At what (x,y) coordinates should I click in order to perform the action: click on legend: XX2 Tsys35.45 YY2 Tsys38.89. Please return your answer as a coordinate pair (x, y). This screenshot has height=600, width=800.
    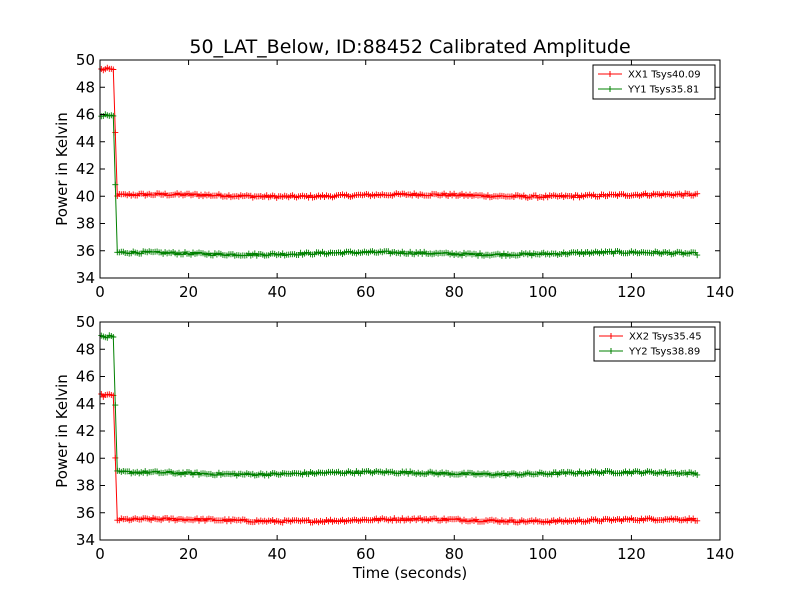
    Looking at the image, I should click on (654, 344).